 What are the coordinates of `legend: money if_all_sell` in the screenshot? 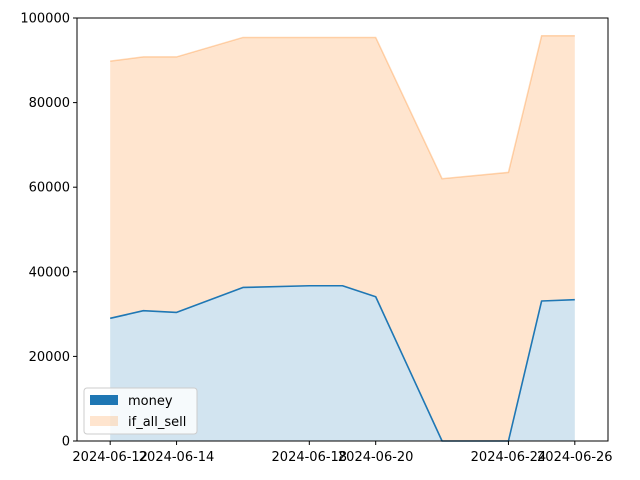 It's located at (140, 411).